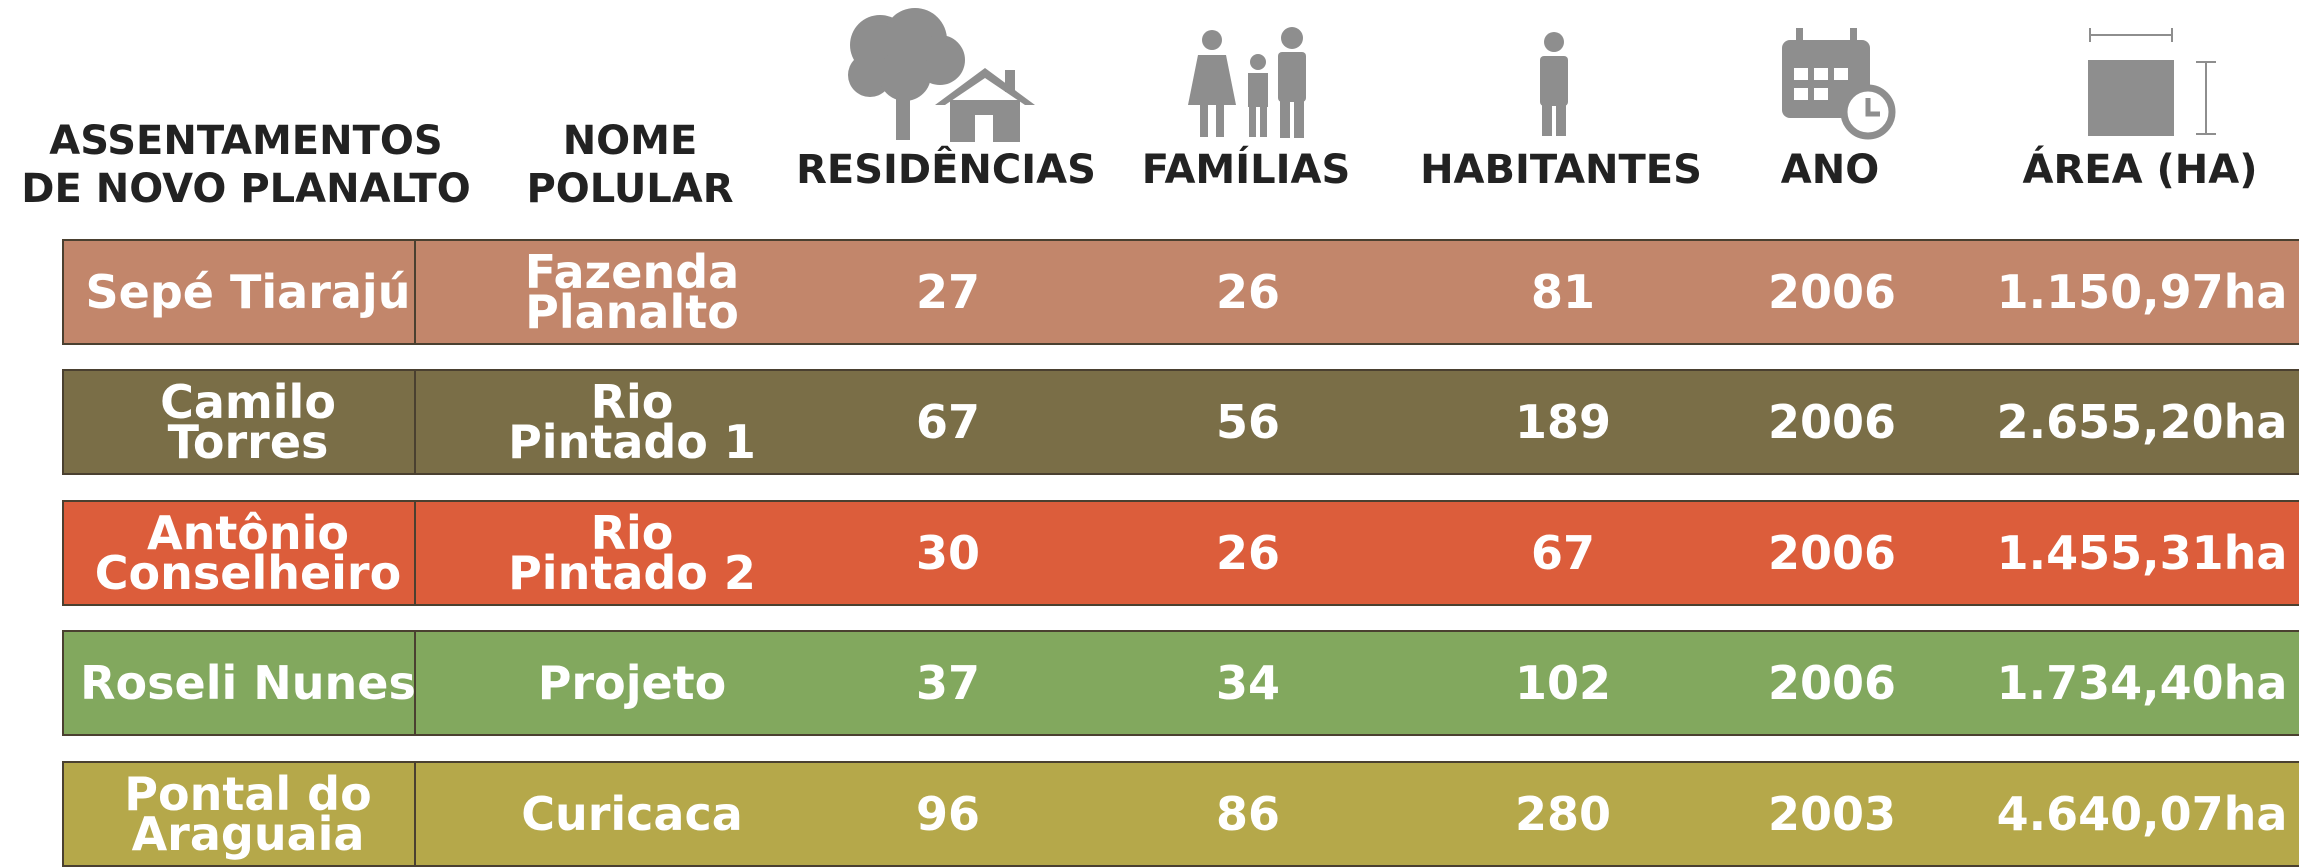 Image resolution: width=2299 pixels, height=867 pixels. I want to click on table-cell: Rio Pintado 1, so click(632, 422).